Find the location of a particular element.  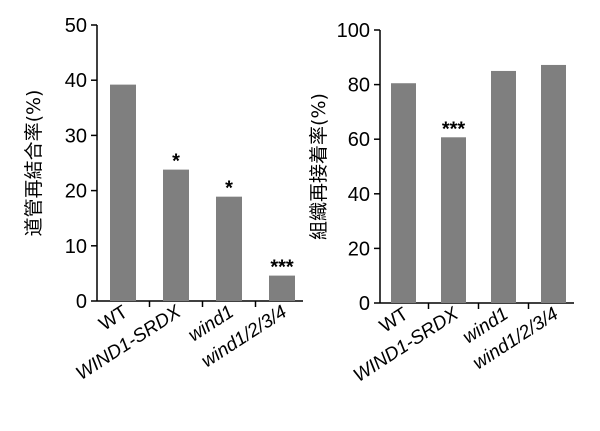

y-tick-label-2-4: 80 is located at coordinates (359, 86).